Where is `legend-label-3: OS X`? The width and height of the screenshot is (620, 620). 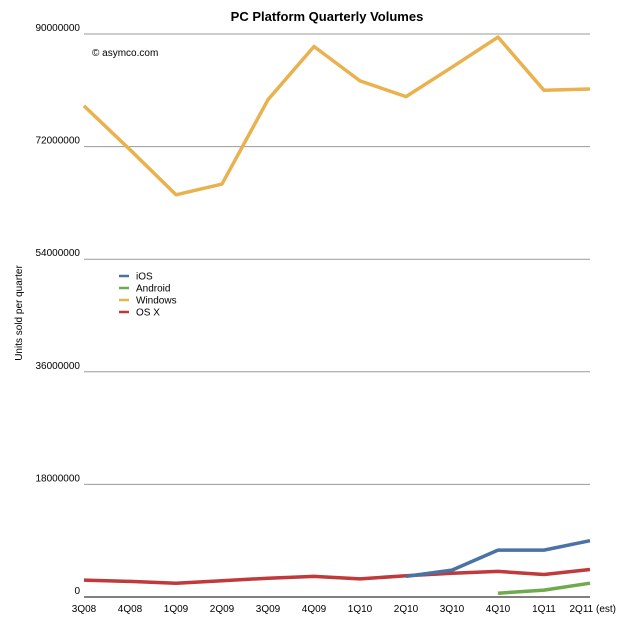
legend-label-3: OS X is located at coordinates (148, 313).